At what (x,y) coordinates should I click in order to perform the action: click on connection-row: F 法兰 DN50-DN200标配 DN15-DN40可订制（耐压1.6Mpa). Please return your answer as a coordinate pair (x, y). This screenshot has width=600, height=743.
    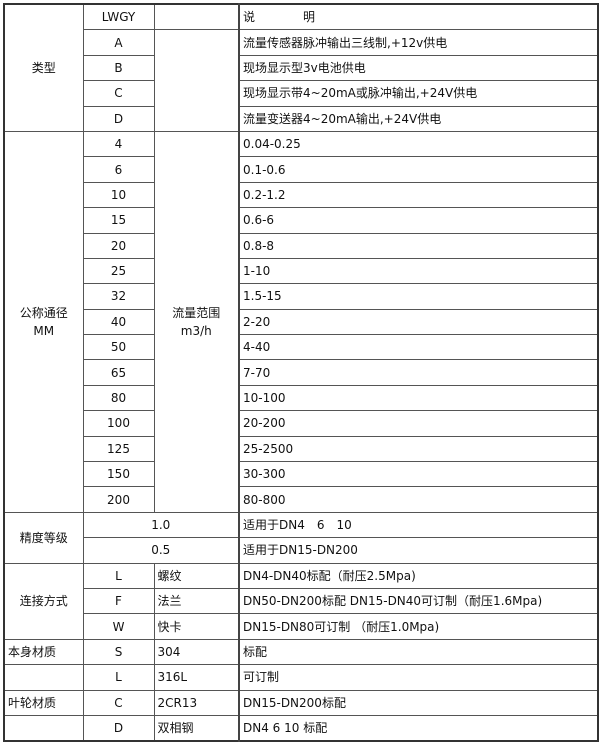
    Looking at the image, I should click on (301, 601).